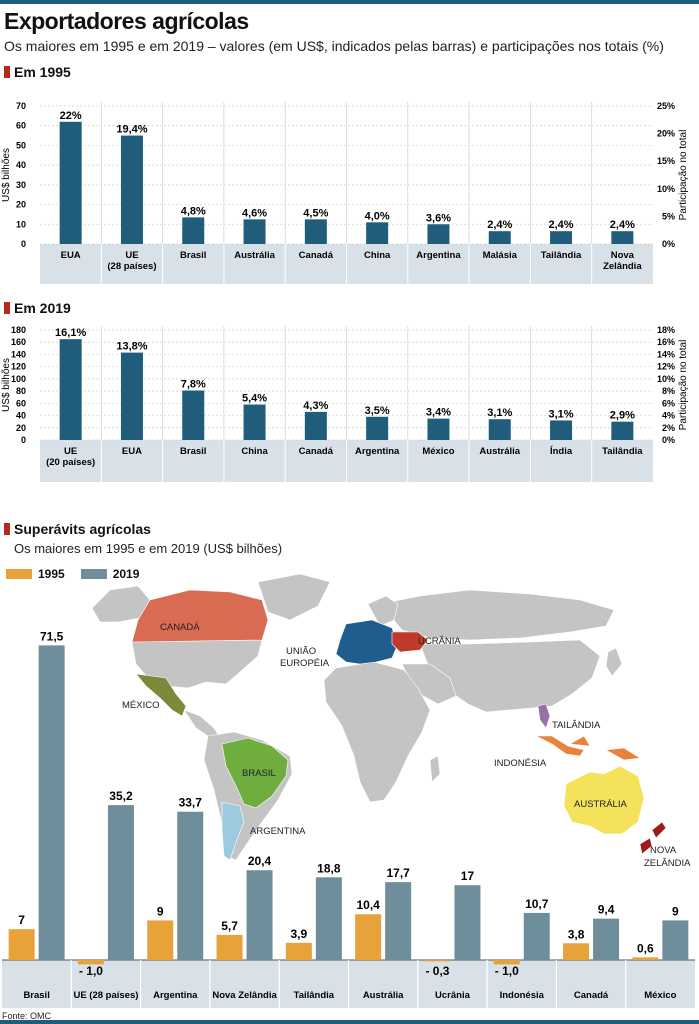  Describe the element at coordinates (315, 406) in the screenshot. I see `bar-share-label: 4,3%` at that location.